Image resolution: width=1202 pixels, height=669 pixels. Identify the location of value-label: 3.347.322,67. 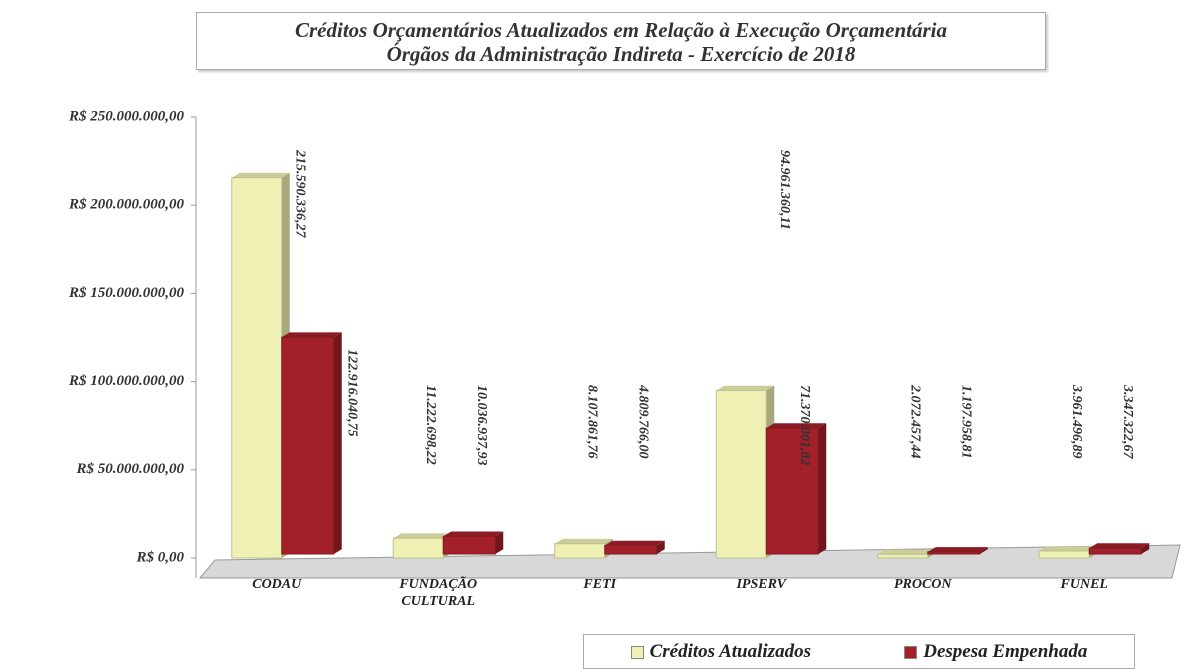
(1127, 422).